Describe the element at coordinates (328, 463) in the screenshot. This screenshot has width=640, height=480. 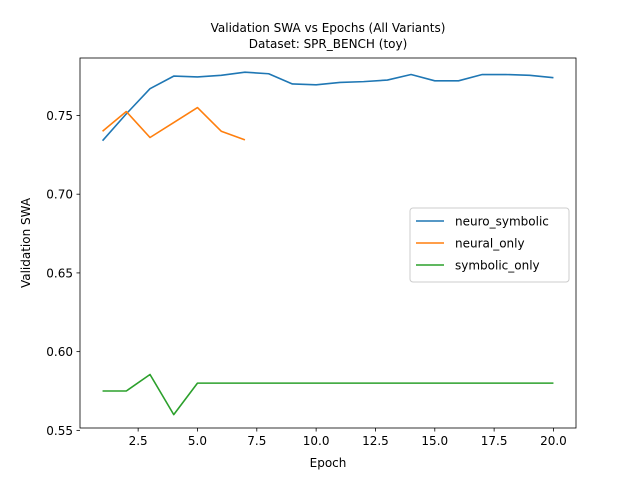
I see `x-axis-label: Epoch` at that location.